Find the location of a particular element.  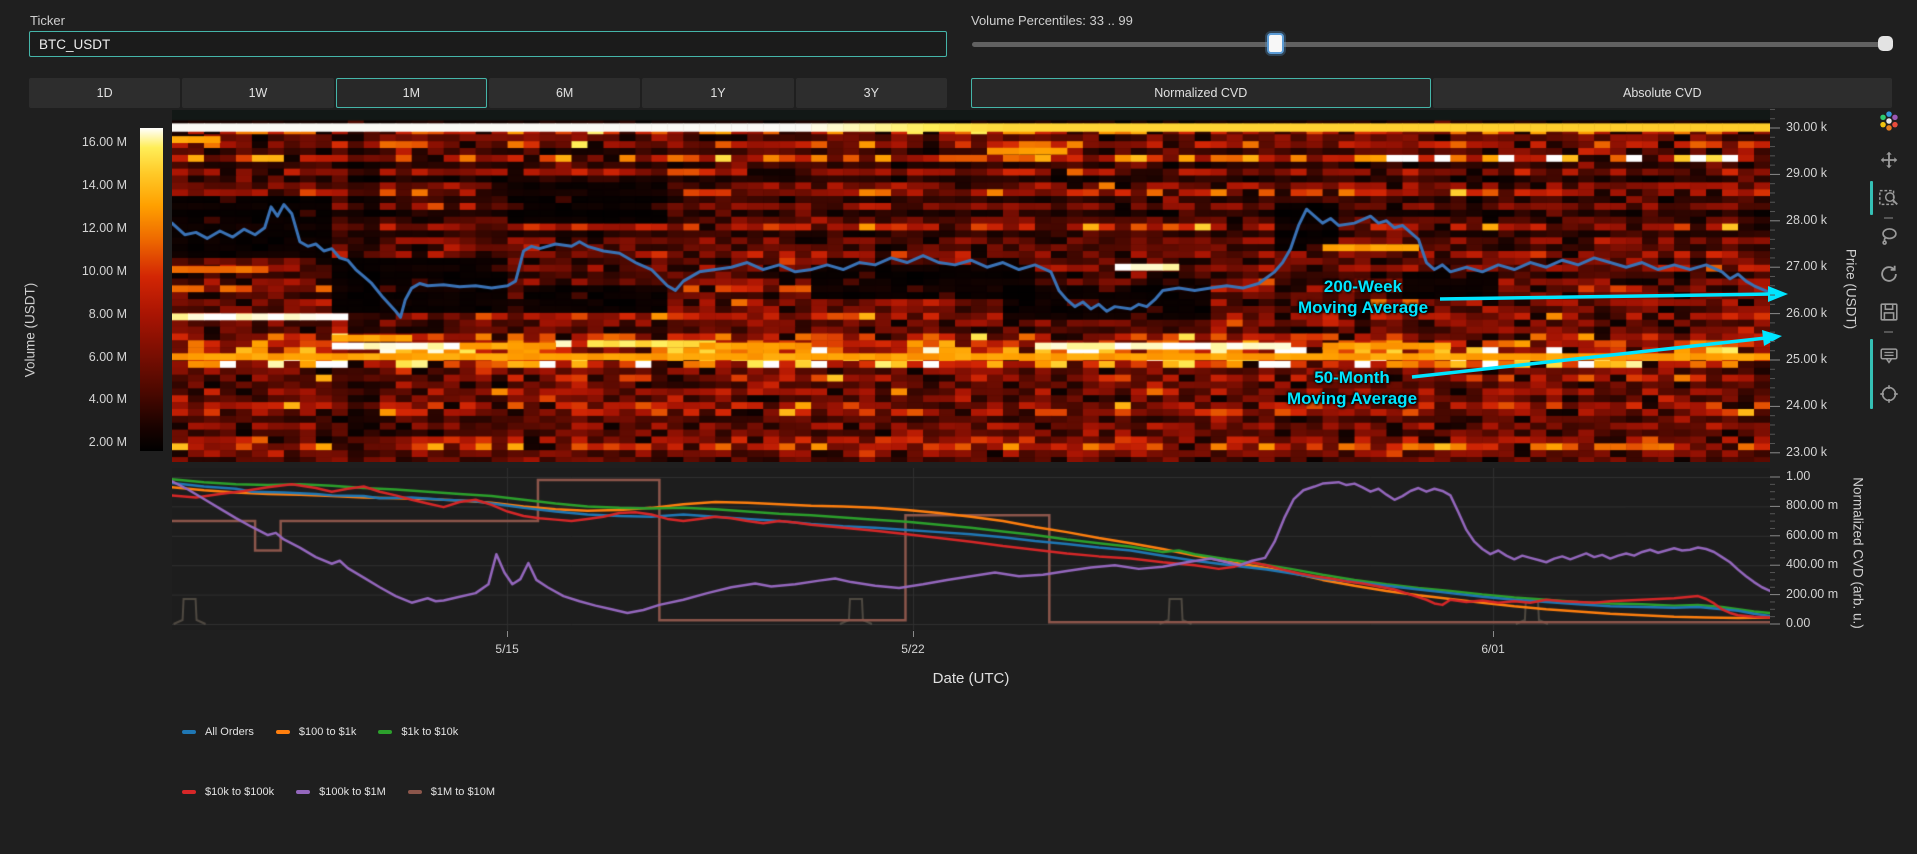

autoscale-icon is located at coordinates (1889, 274).